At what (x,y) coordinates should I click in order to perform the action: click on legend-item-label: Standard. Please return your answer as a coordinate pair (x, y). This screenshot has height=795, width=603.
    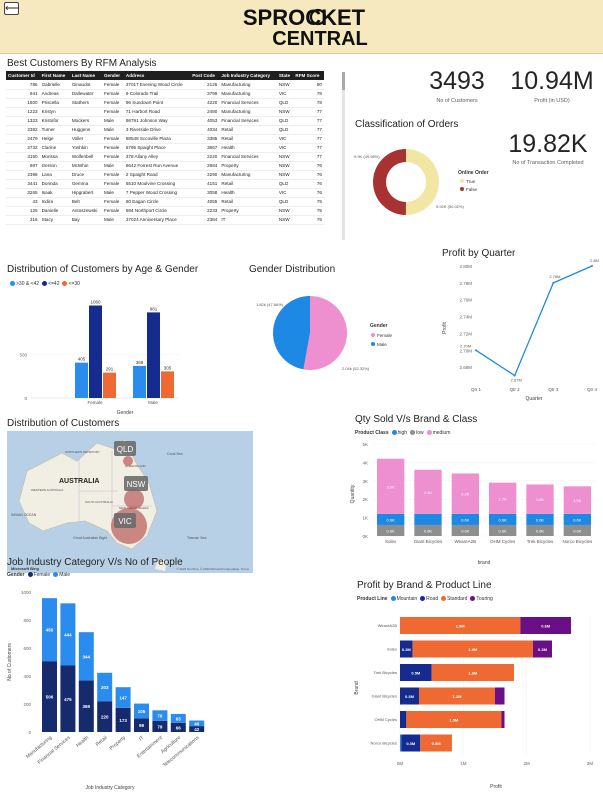
    Looking at the image, I should click on (457, 599).